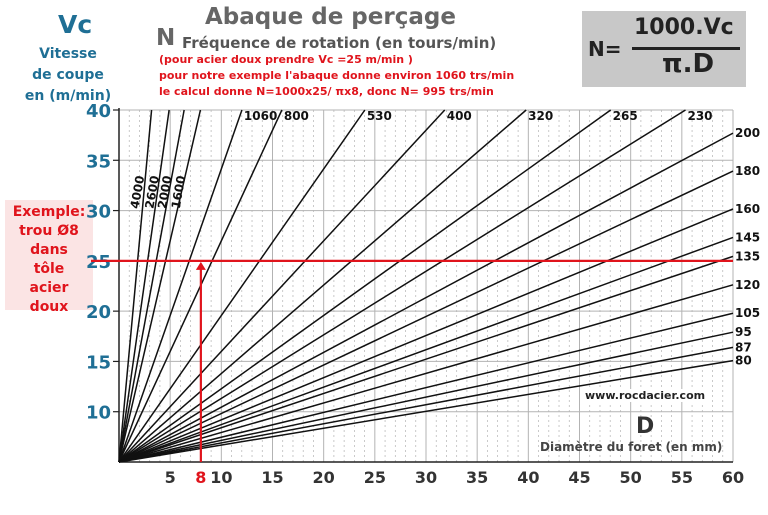 Image resolution: width=768 pixels, height=515 pixels. I want to click on rpm-label: 105, so click(747, 313).